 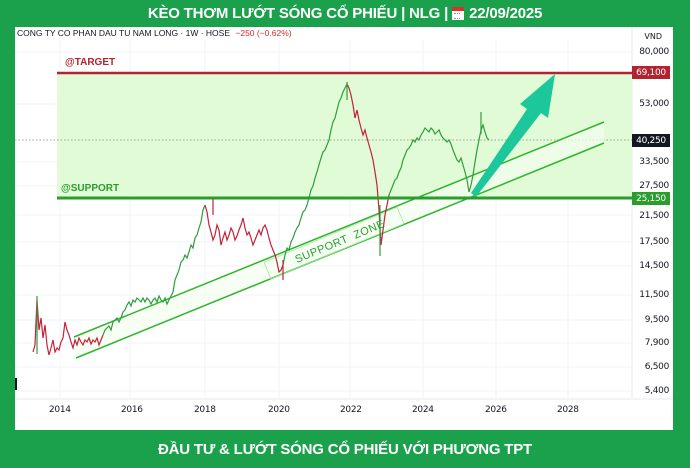 What do you see at coordinates (568, 410) in the screenshot?
I see `time-tick: 2028` at bounding box center [568, 410].